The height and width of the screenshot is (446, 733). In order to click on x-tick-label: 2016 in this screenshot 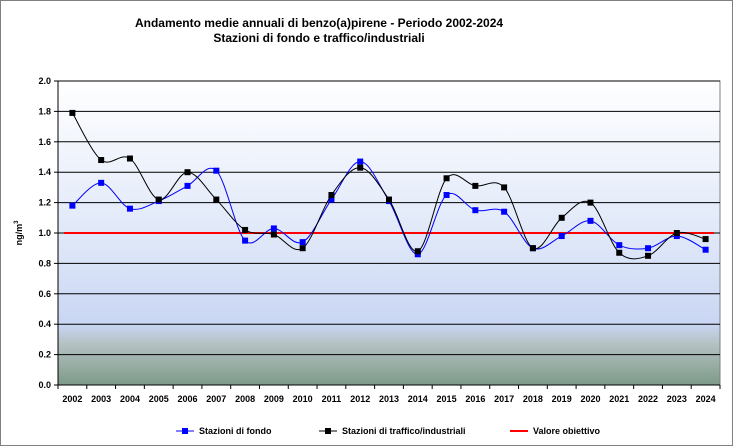, I will do `click(475, 399)`.